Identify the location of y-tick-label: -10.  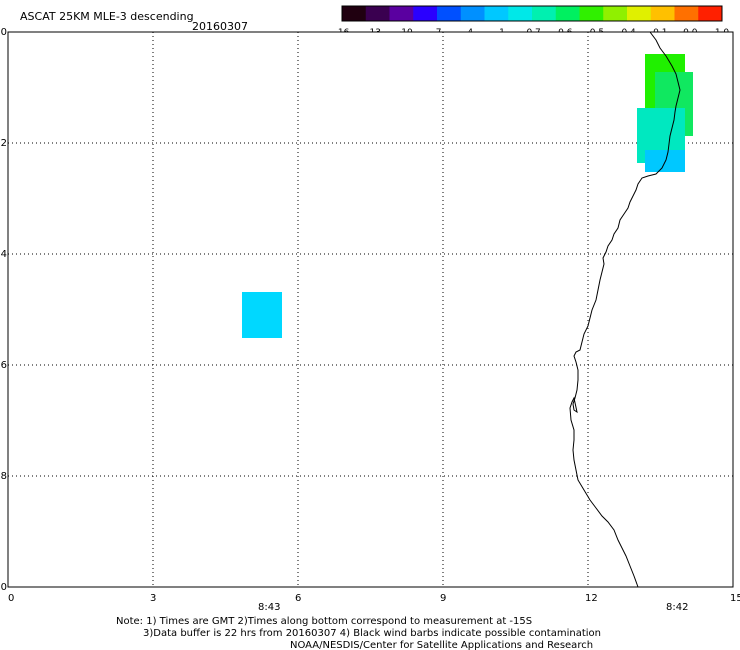
(3, 32).